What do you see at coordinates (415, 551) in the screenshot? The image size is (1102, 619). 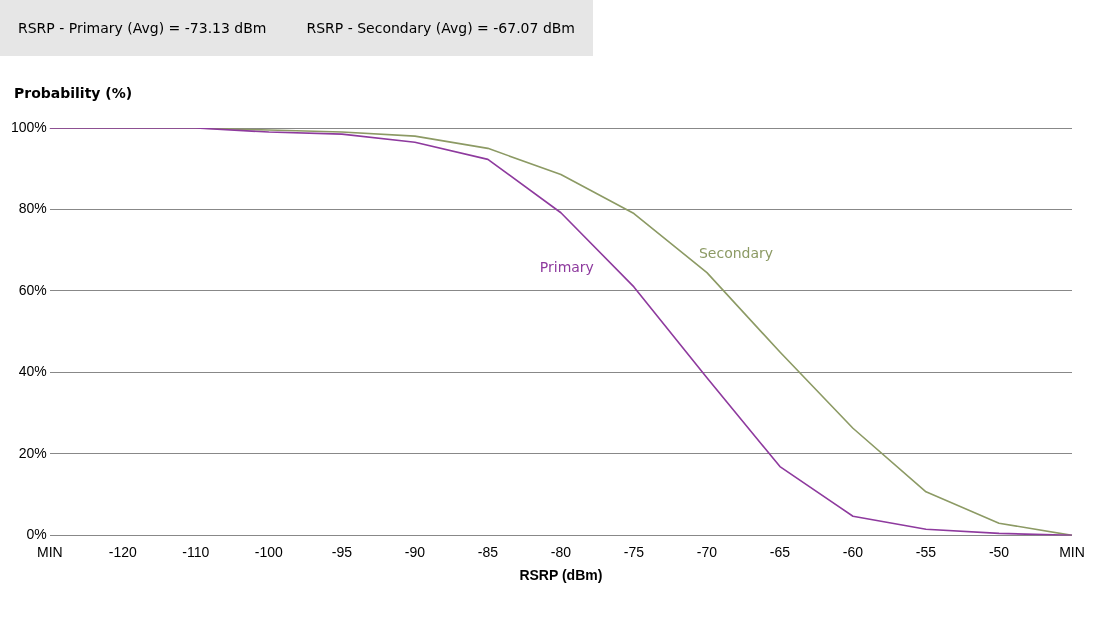 I see `x-tick-label: -90` at bounding box center [415, 551].